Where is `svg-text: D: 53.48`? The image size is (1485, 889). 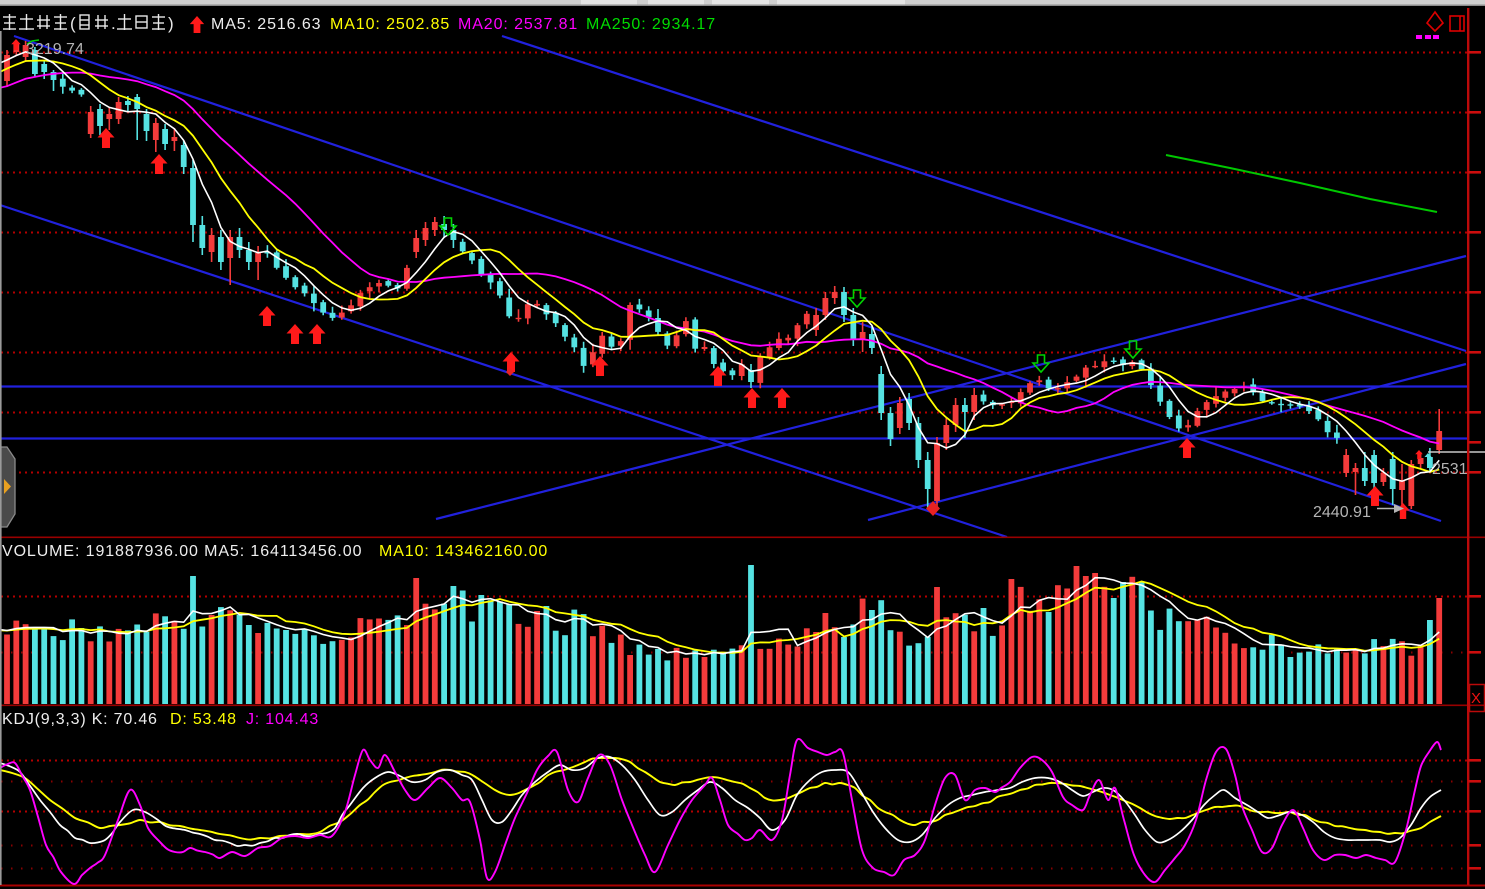
svg-text: D: 53.48 is located at coordinates (203, 719).